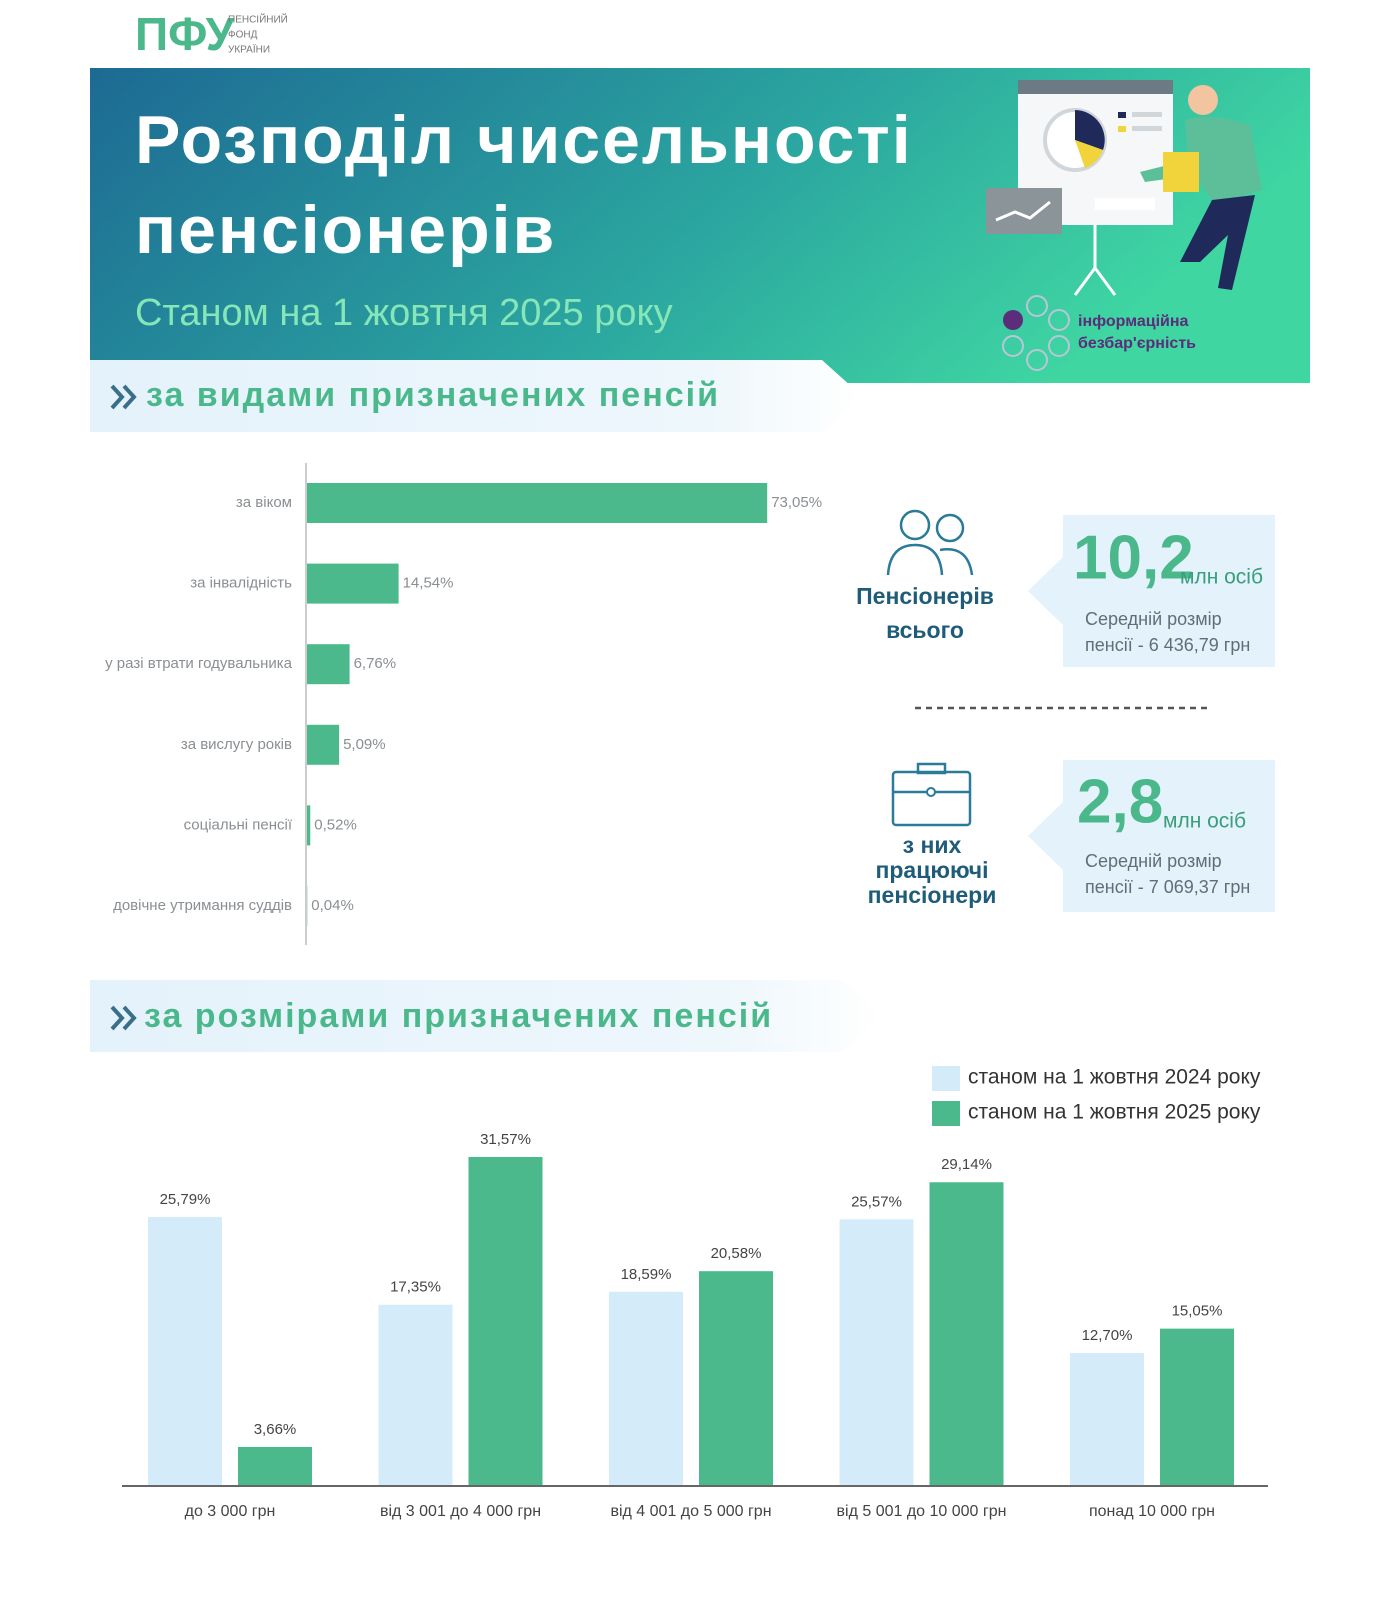 The width and height of the screenshot is (1400, 1597). What do you see at coordinates (1133, 557) in the screenshot?
I see `stat-value: 10,2` at bounding box center [1133, 557].